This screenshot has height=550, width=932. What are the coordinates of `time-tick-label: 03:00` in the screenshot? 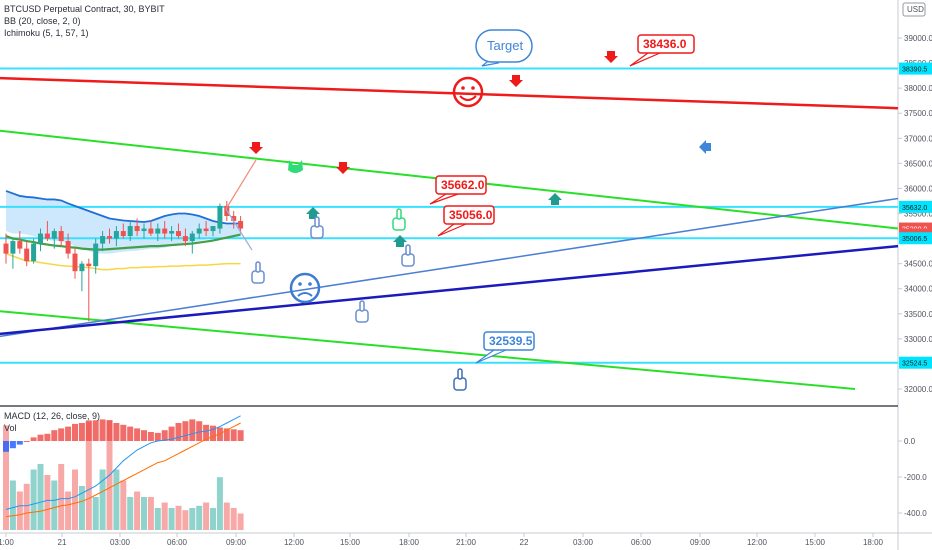 It's located at (120, 542).